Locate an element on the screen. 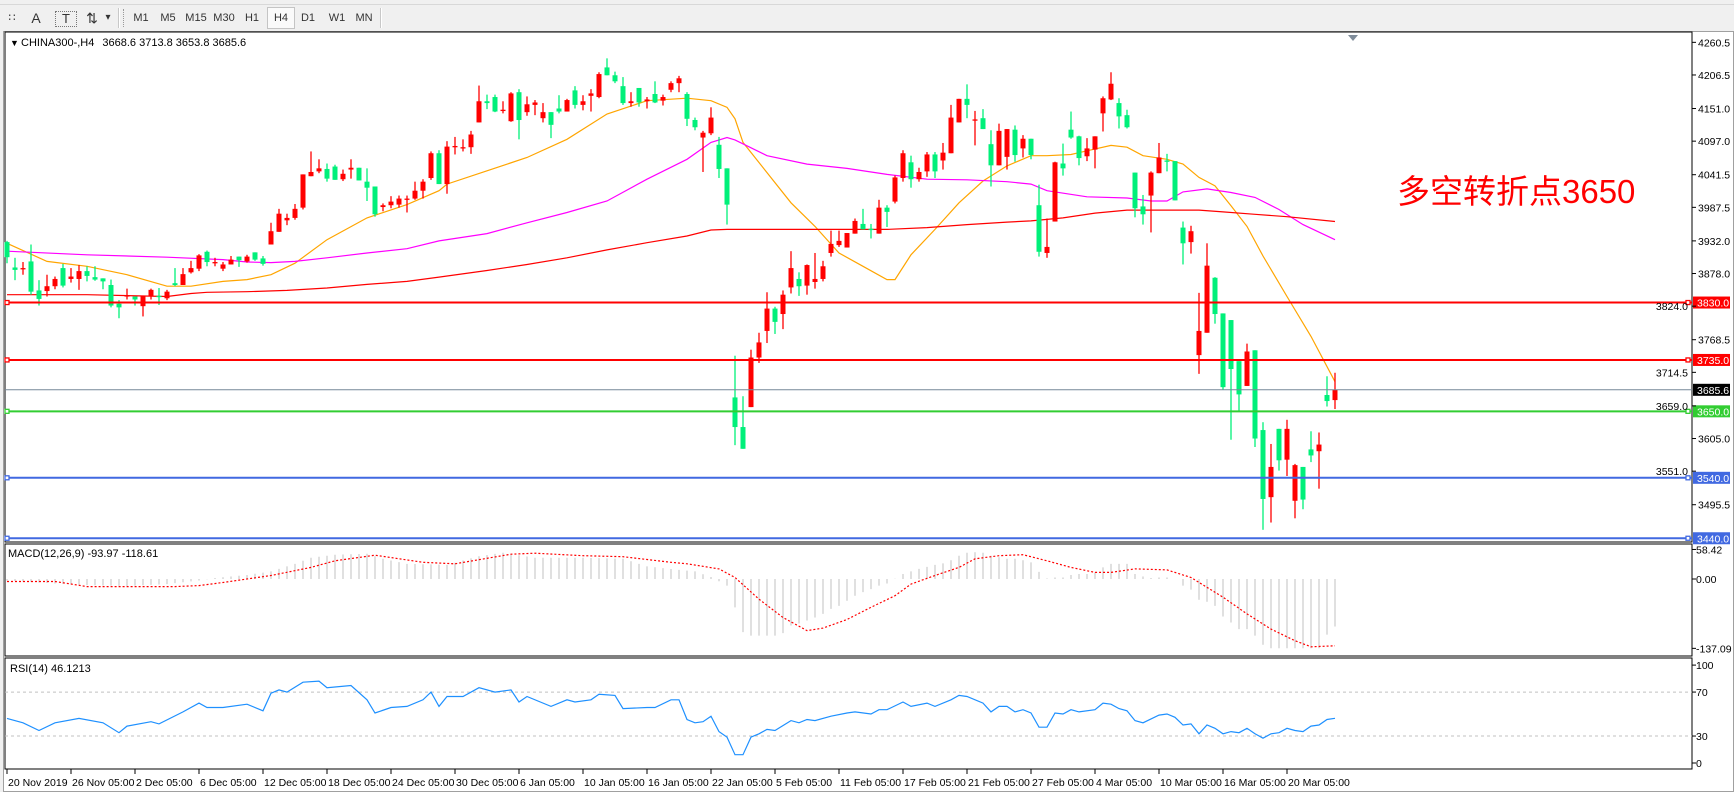 The image size is (1734, 792). rsi-axis-label: 100 is located at coordinates (1705, 666).